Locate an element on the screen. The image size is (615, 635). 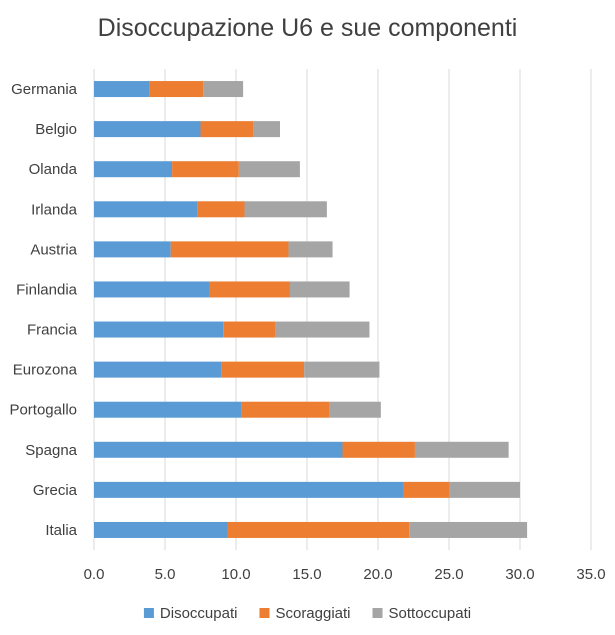
bar-scoraggiati-eurozona is located at coordinates (263, 369).